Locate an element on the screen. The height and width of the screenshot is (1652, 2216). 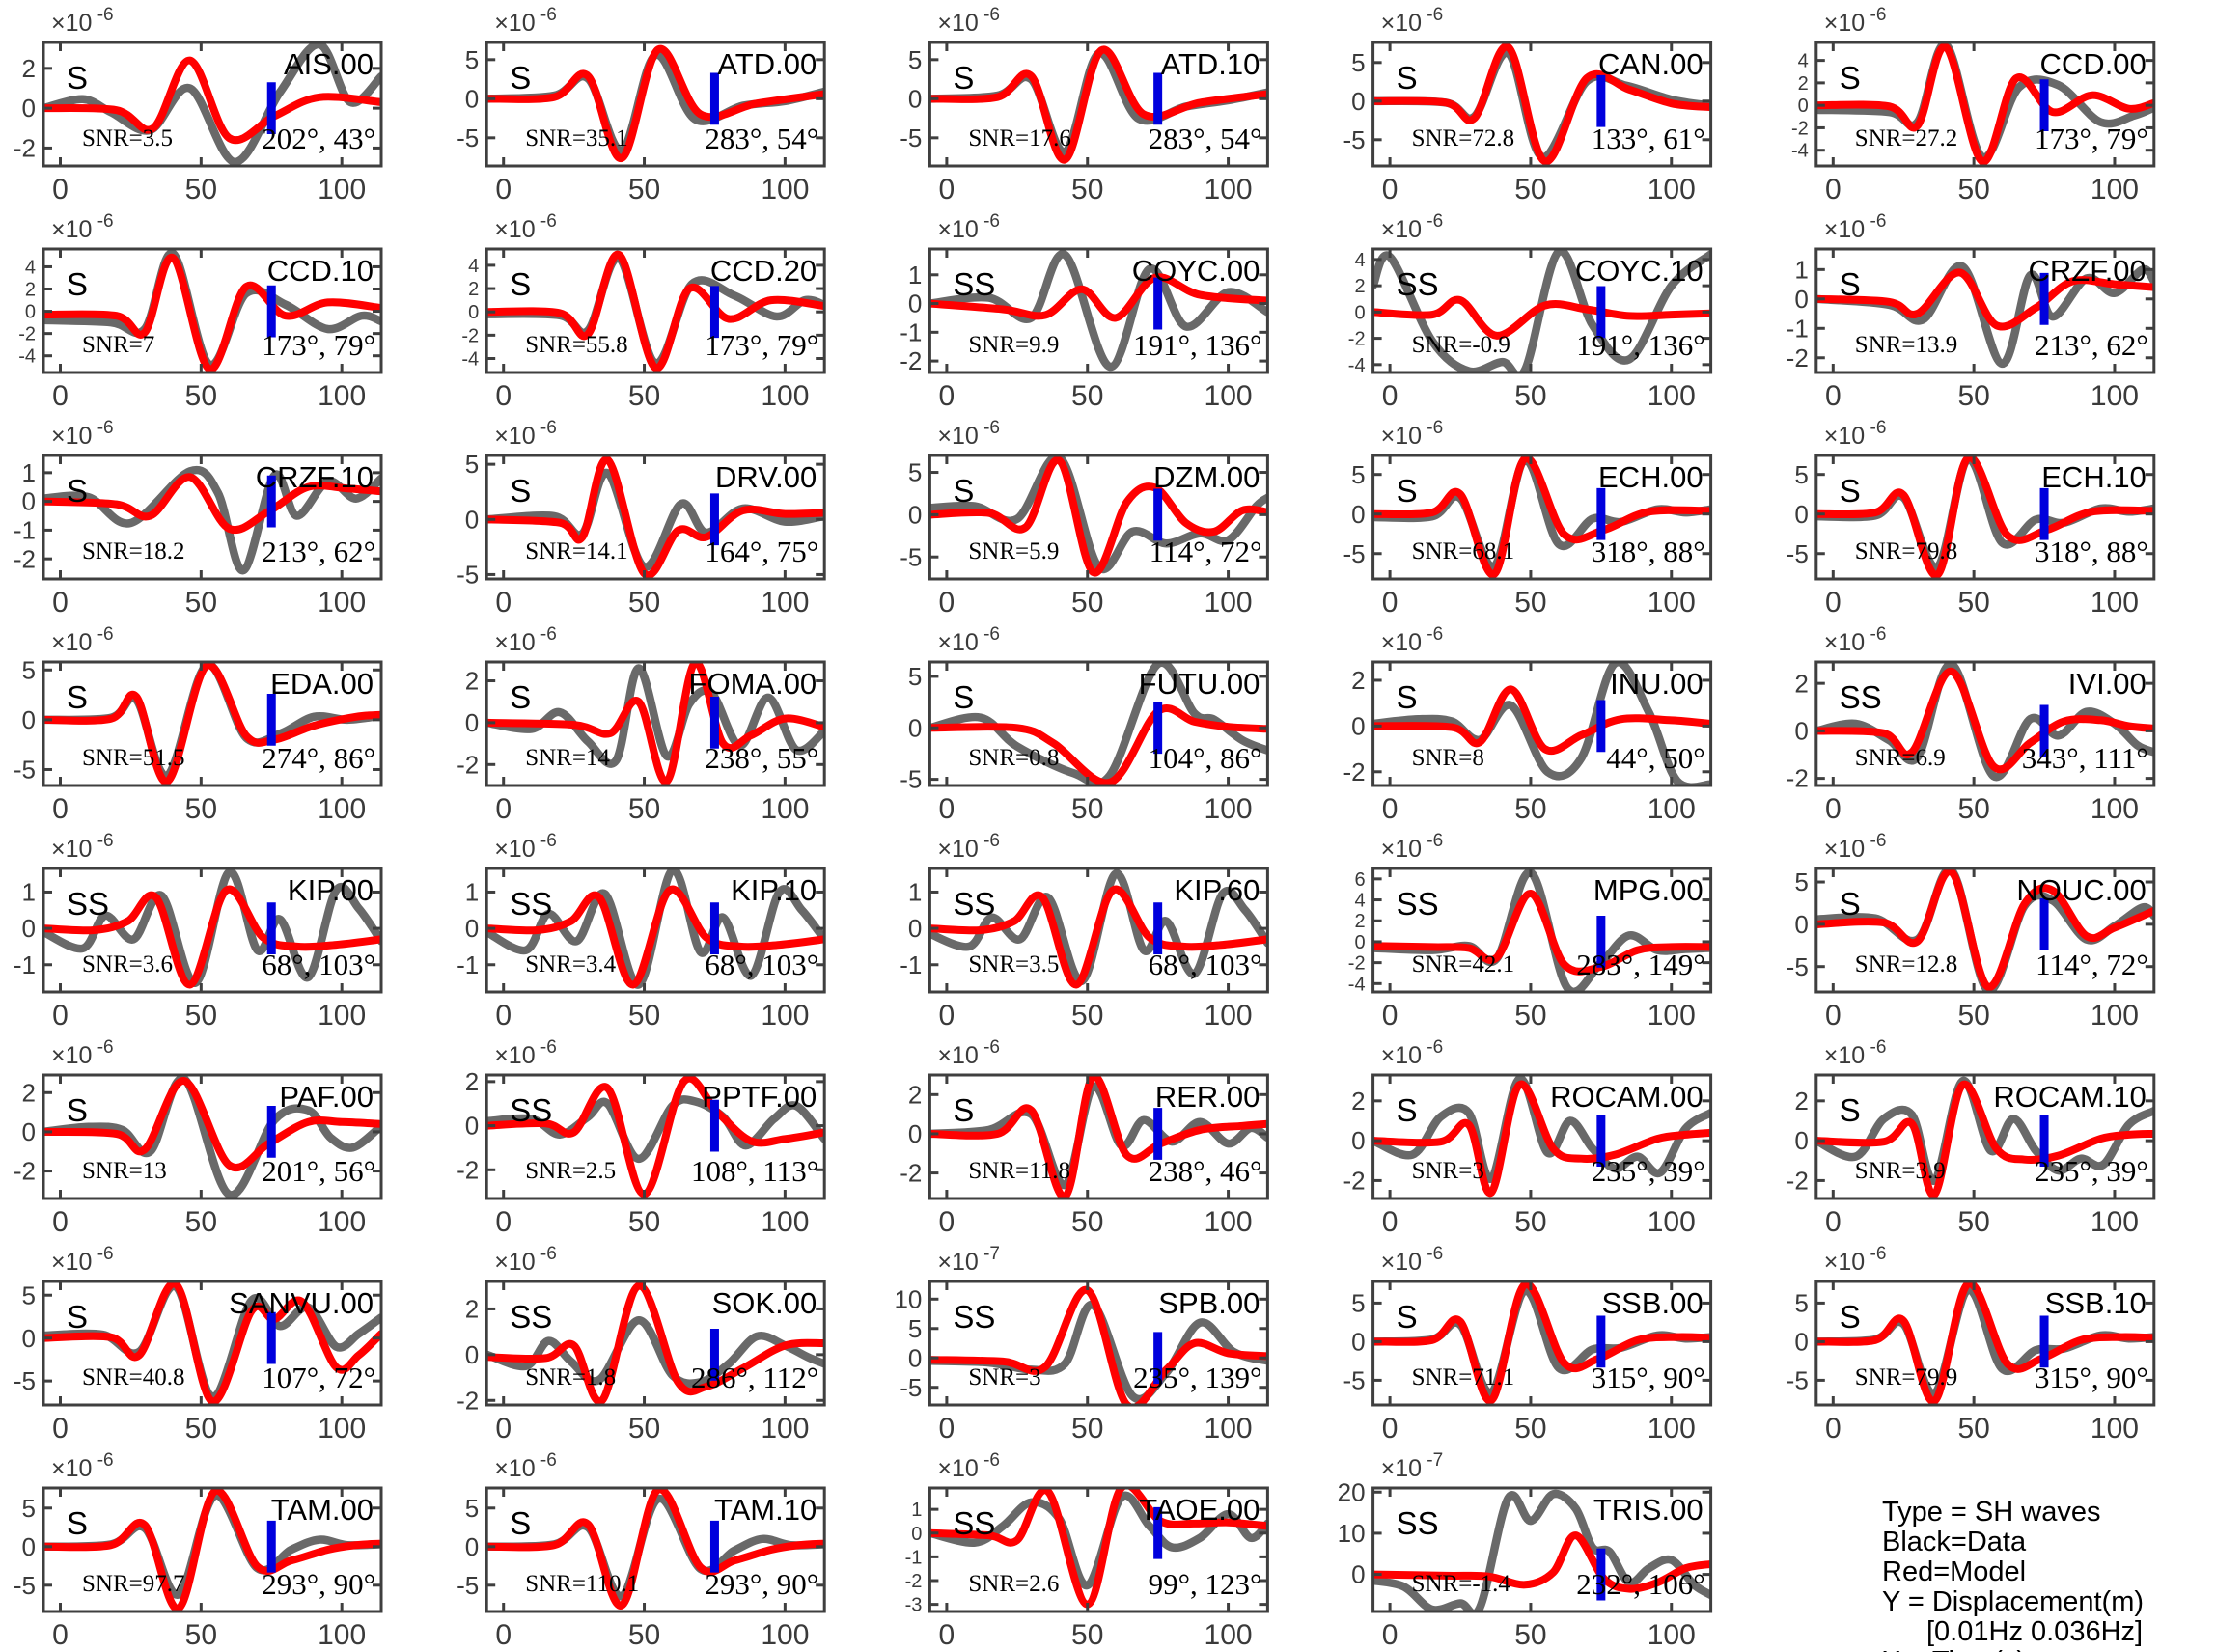
azimuth-distance-label: 133°, 61° is located at coordinates (1648, 138).